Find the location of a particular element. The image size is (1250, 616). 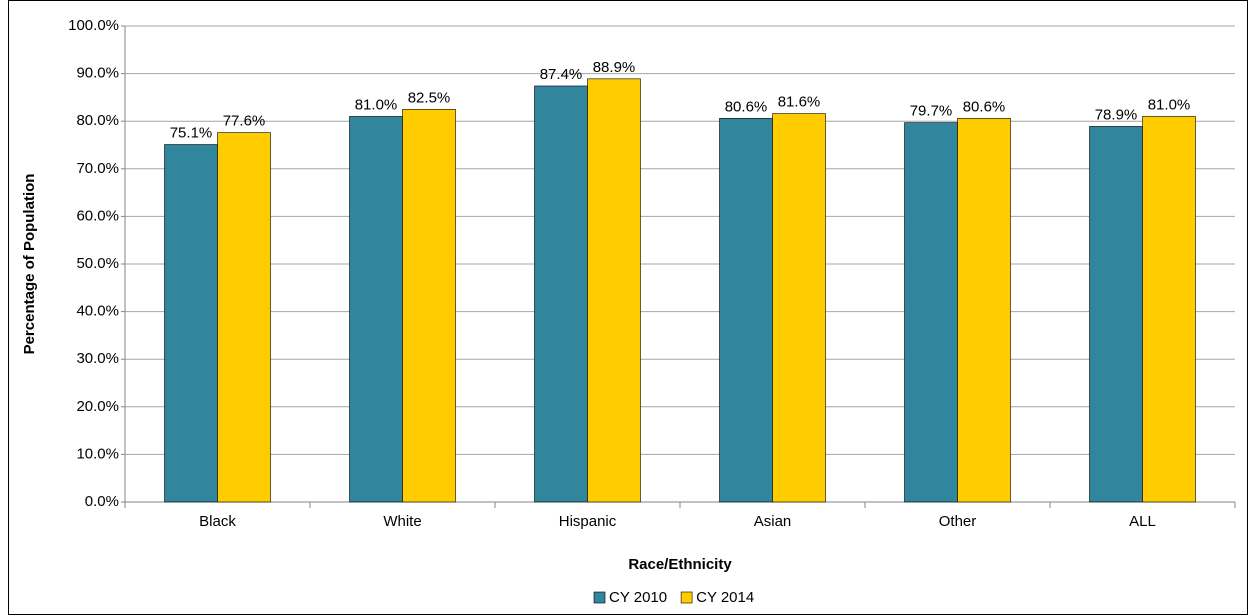

x-tick-label: Asian is located at coordinates (773, 521).